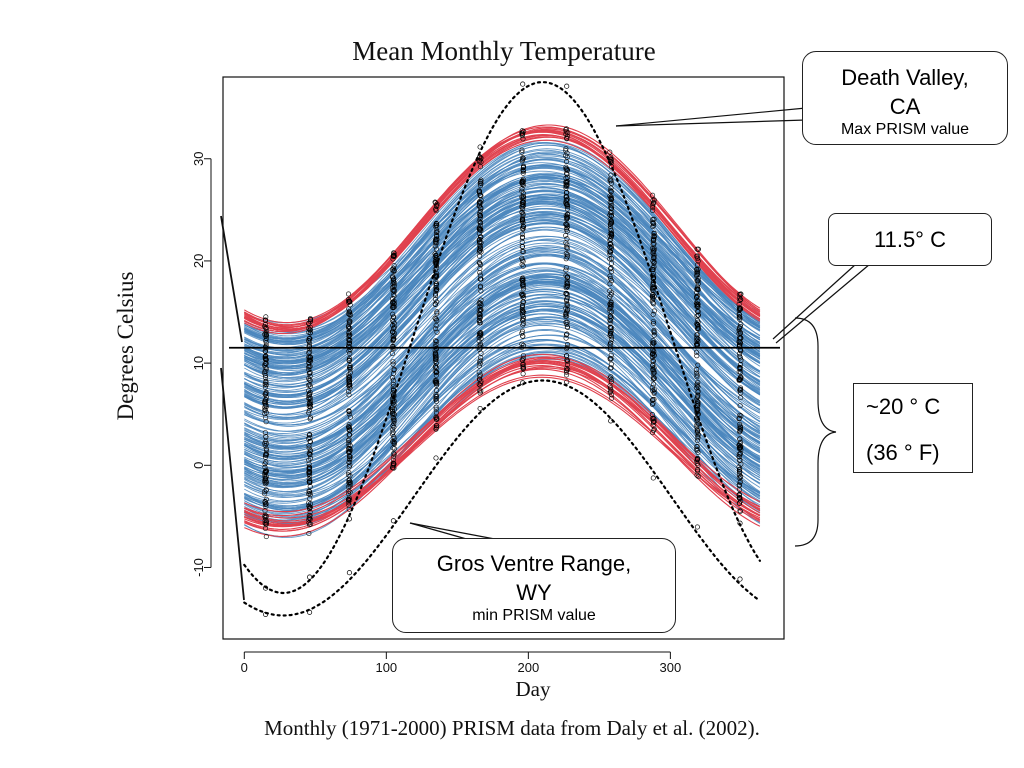  What do you see at coordinates (905, 98) in the screenshot?
I see `callout-death-valley: Death Valley, CA Max PRISM value` at bounding box center [905, 98].